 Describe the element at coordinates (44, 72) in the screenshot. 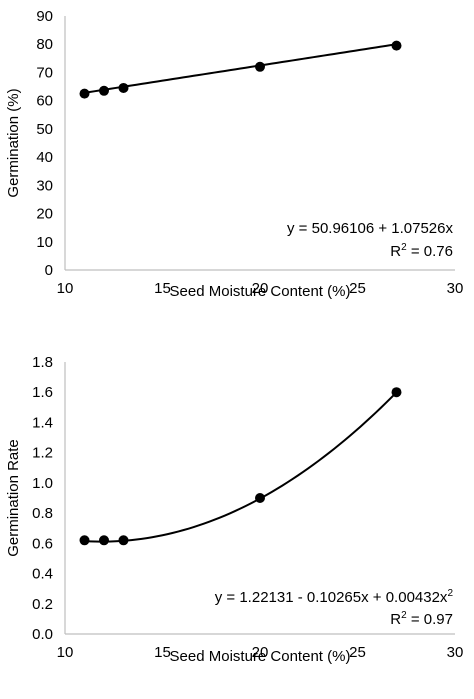

I see `y-tick-label: 70` at that location.